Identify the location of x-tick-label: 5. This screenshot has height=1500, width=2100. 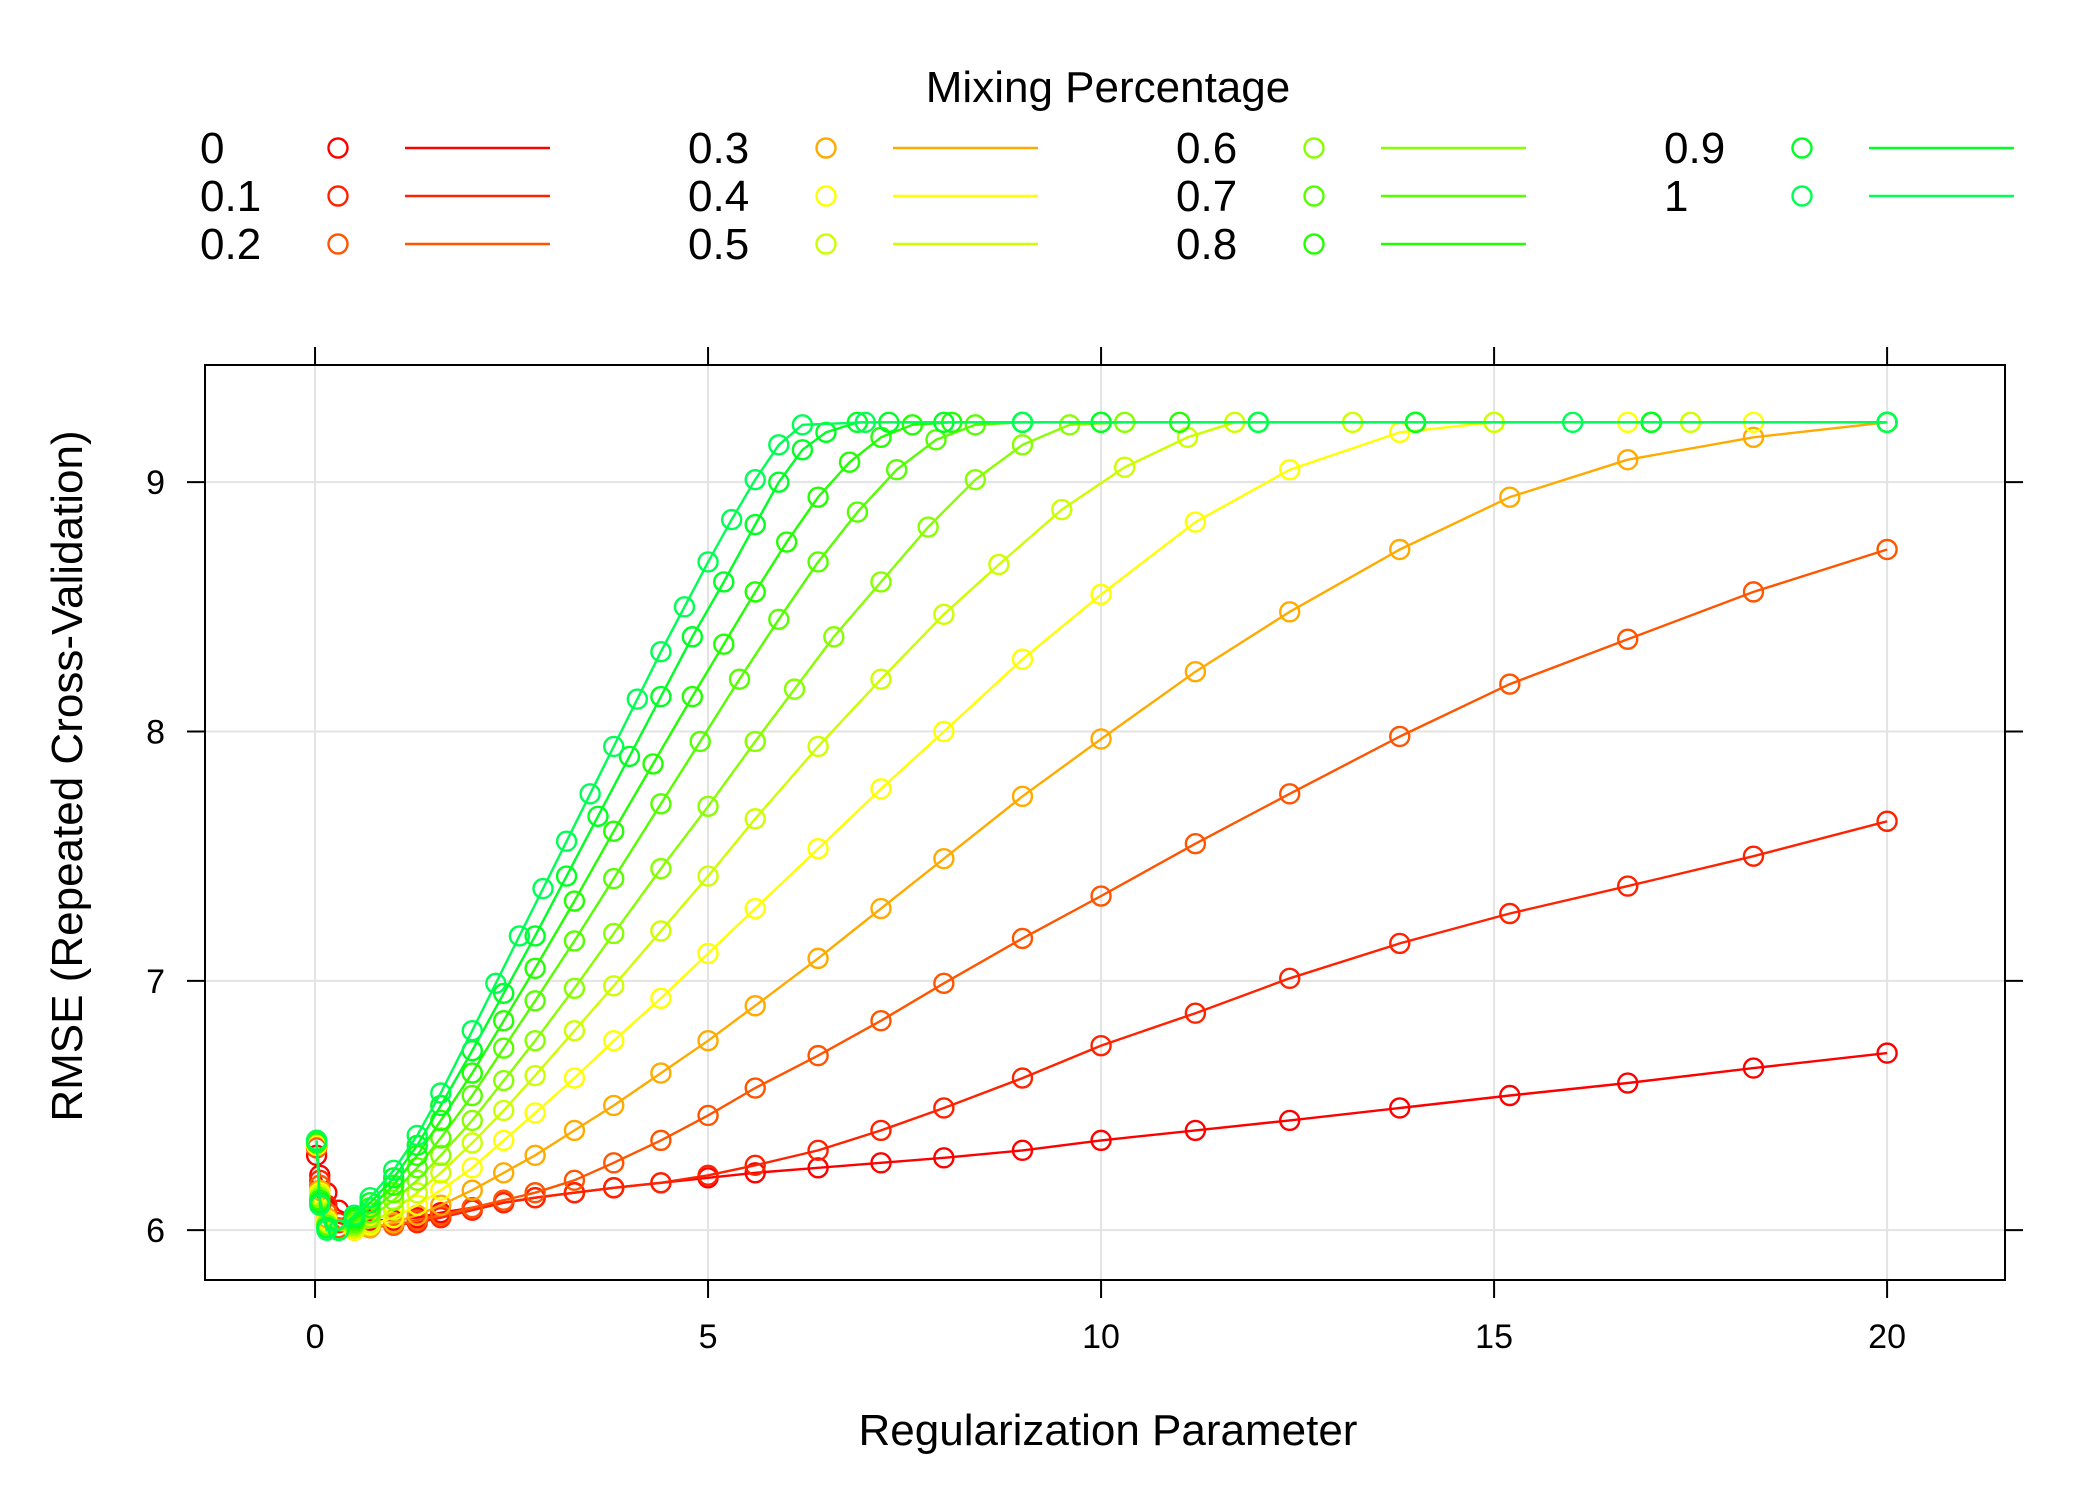
(708, 1337).